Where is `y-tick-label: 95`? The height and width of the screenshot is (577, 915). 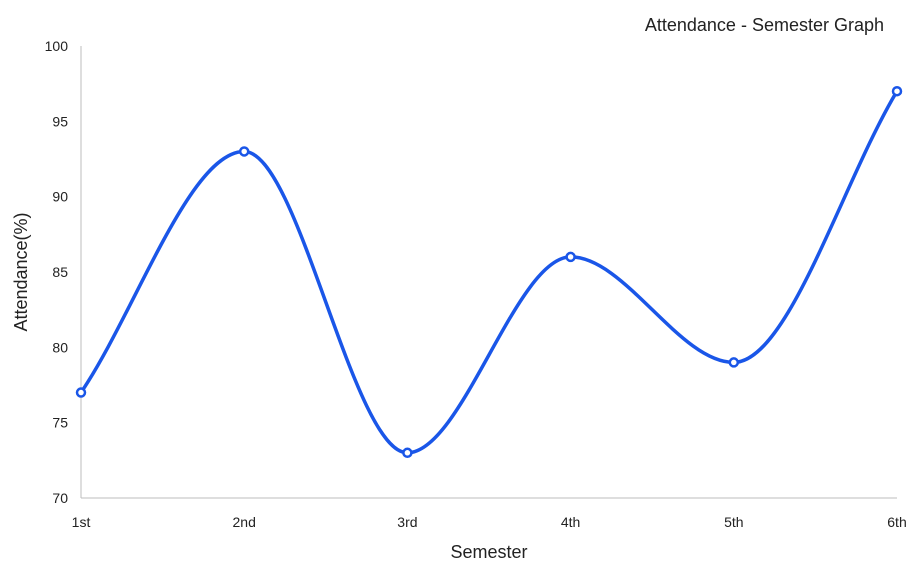 y-tick-label: 95 is located at coordinates (60, 121).